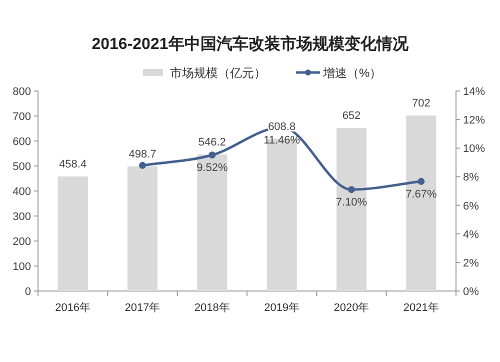 This screenshot has height=362, width=500. What do you see at coordinates (421, 194) in the screenshot?
I see `data-label: 7.67%` at bounding box center [421, 194].